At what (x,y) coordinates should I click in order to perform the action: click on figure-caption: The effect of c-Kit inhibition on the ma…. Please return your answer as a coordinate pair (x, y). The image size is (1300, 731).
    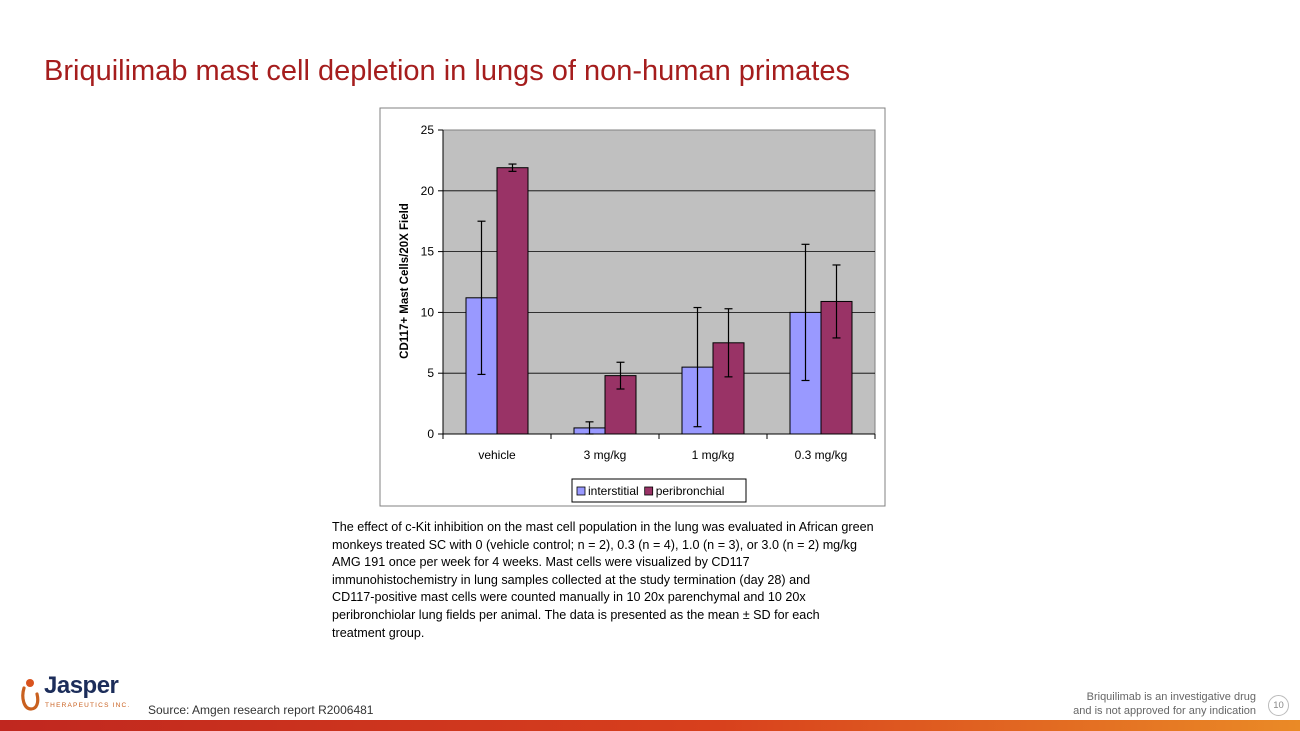
    Looking at the image, I should click on (637, 580).